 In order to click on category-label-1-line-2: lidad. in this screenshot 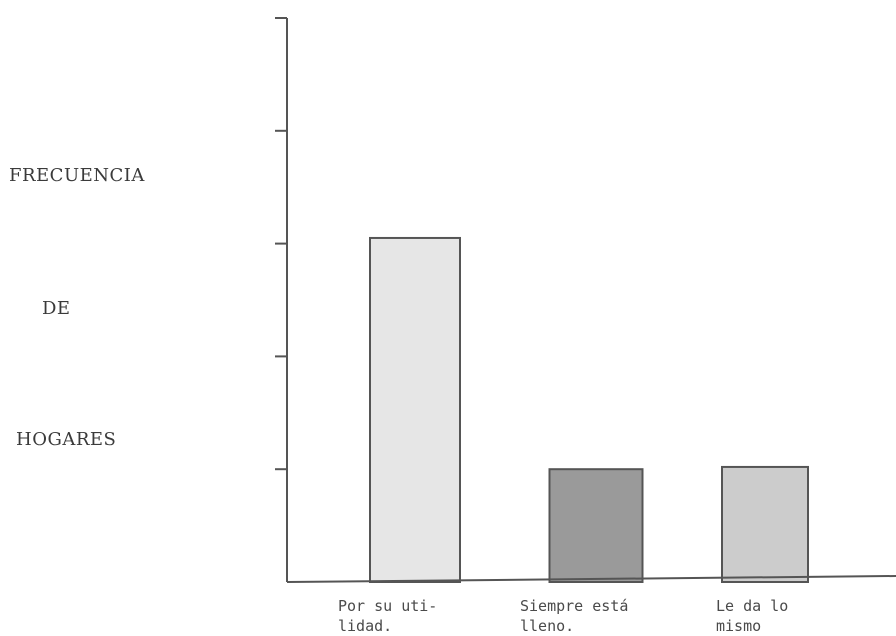, I will do `click(365, 626)`.